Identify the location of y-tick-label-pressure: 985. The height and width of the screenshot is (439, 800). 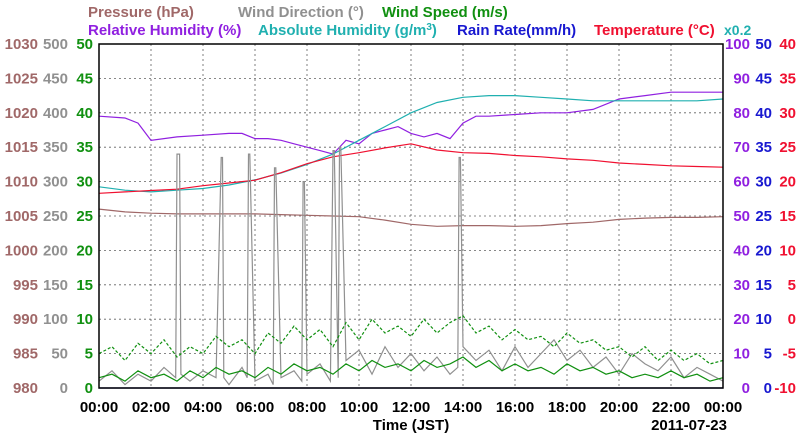
(25, 354).